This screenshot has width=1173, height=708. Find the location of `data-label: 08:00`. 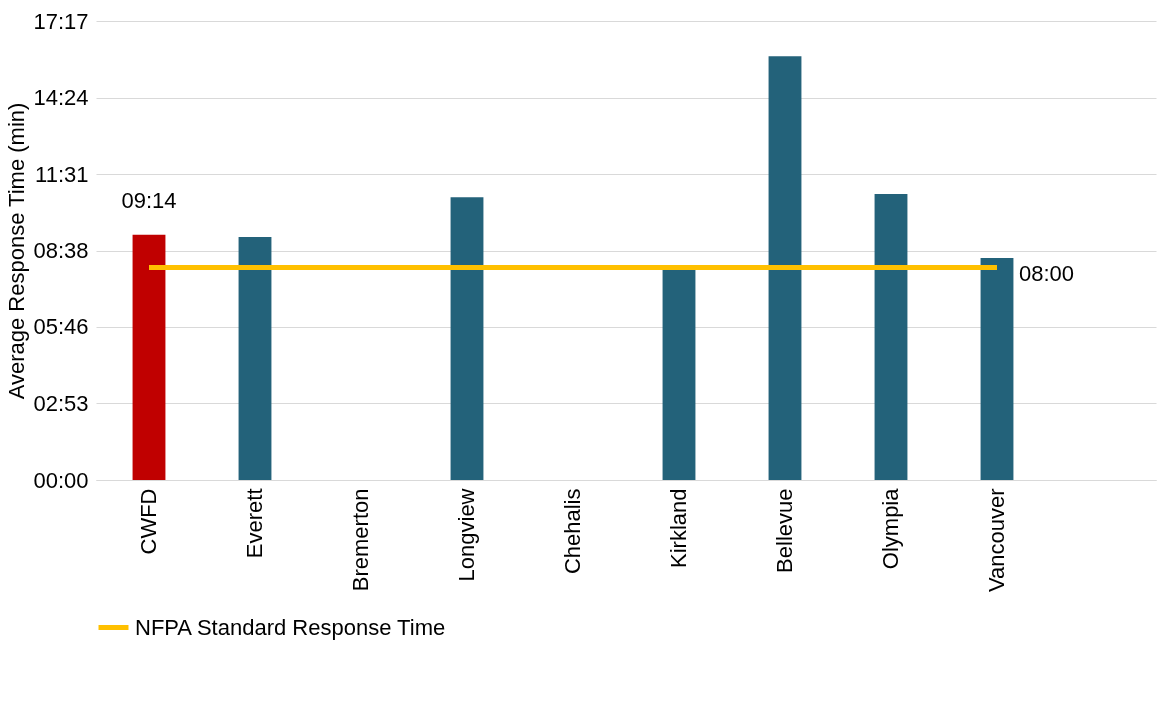

data-label: 08:00 is located at coordinates (1047, 273).